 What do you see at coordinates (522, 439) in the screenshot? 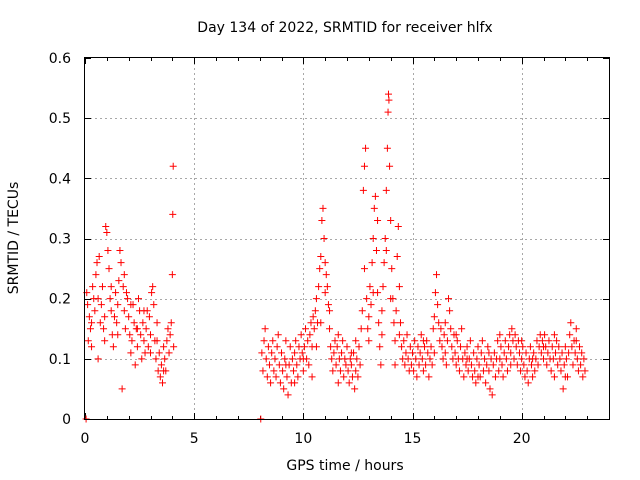
I see `x-tick-label: 20` at bounding box center [522, 439].